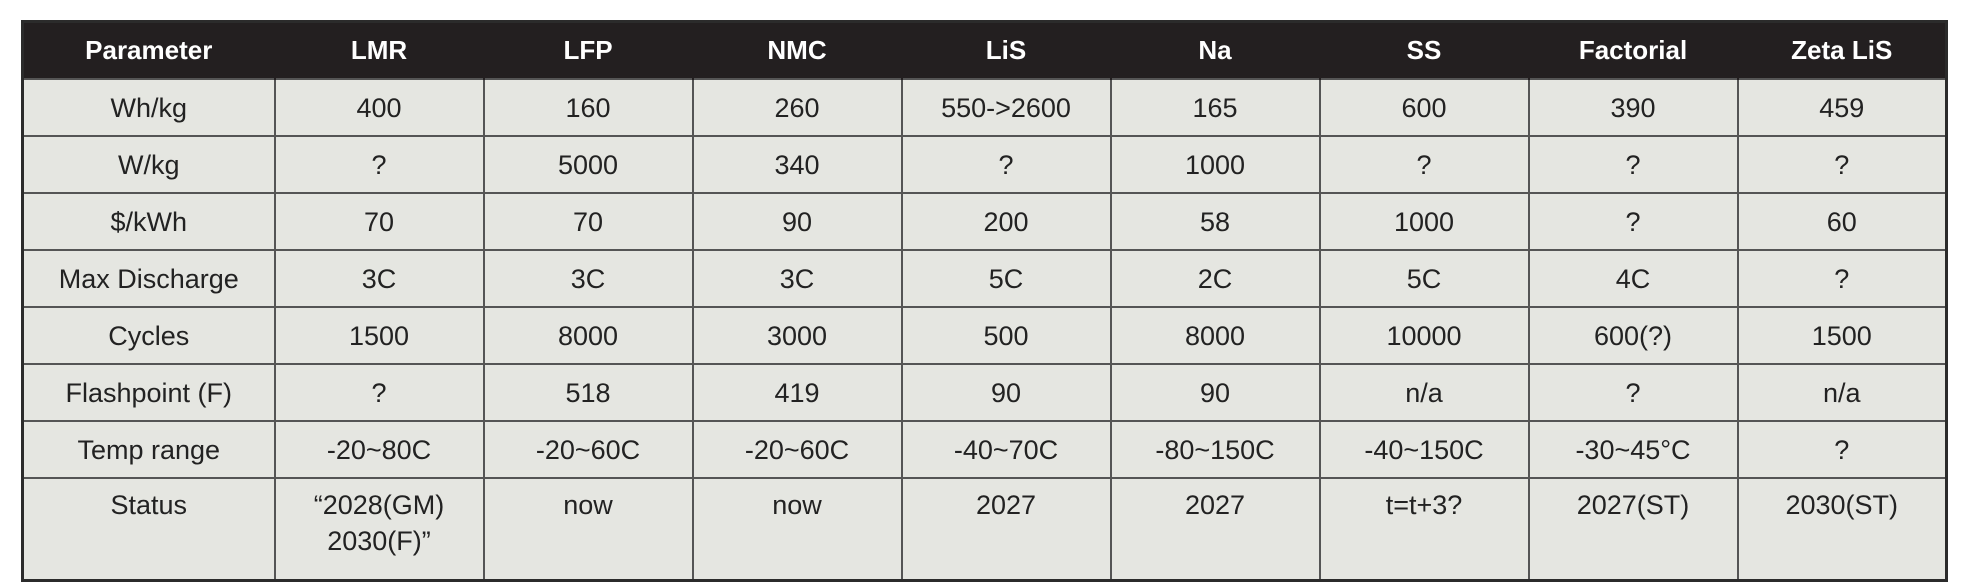  What do you see at coordinates (588, 107) in the screenshot?
I see `table-cell: 160` at bounding box center [588, 107].